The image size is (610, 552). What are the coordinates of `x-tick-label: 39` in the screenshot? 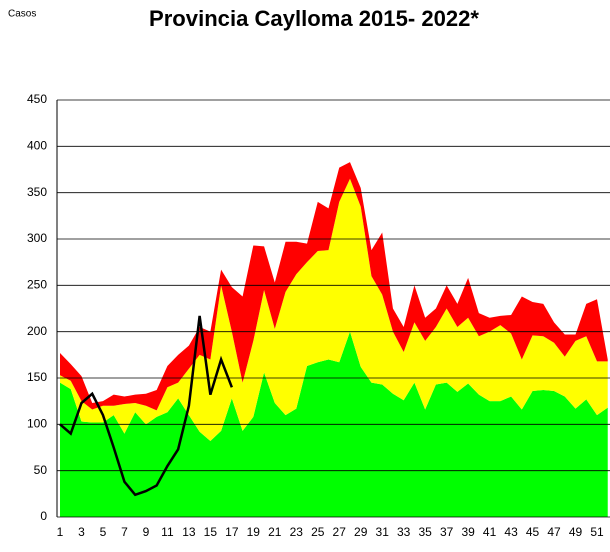 It's located at (468, 532).